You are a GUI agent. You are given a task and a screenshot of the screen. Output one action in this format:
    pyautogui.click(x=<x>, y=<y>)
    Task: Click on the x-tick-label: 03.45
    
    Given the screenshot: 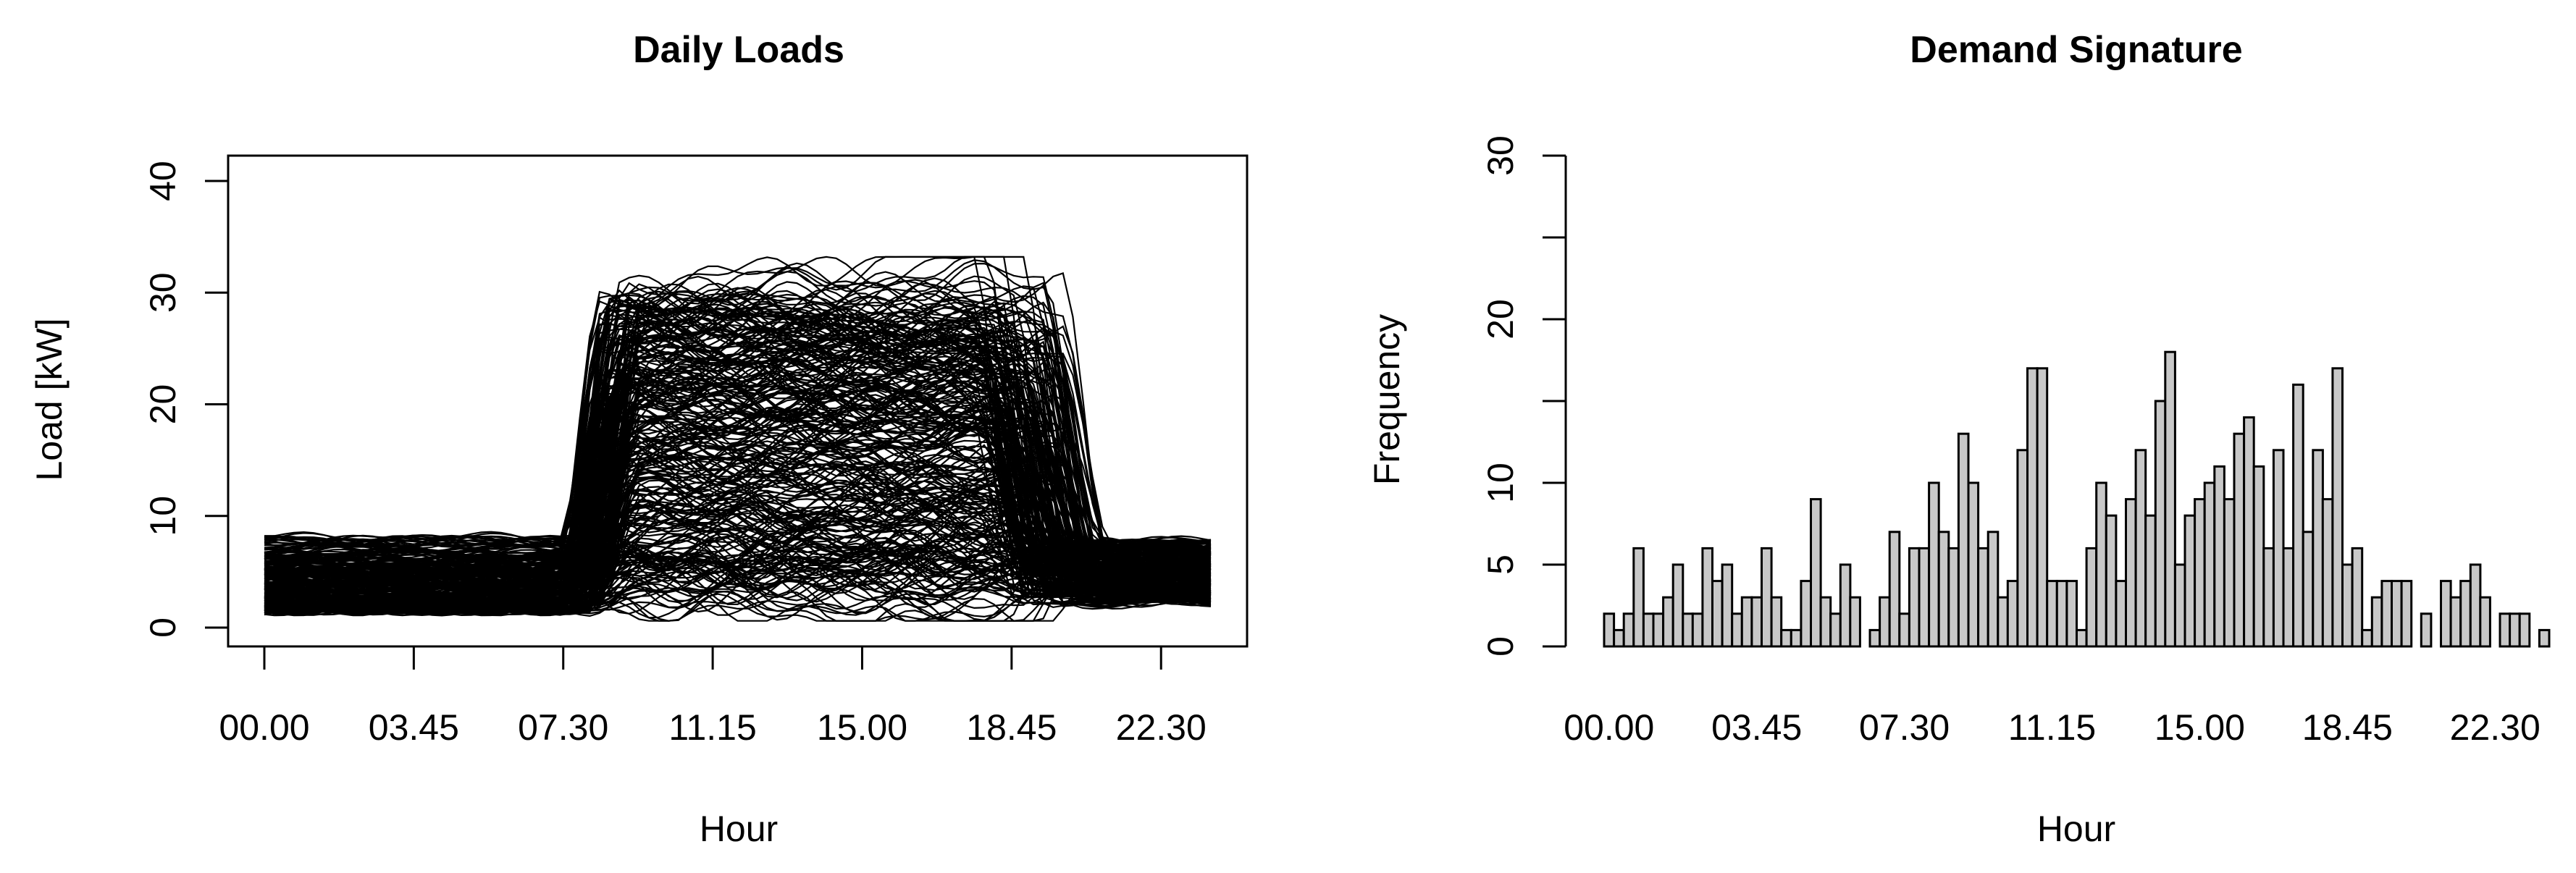 What is the action you would take?
    pyautogui.click(x=414, y=727)
    